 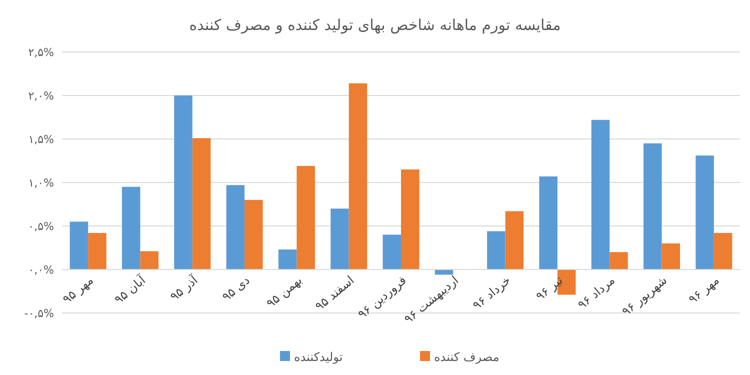 What do you see at coordinates (644, 296) in the screenshot?
I see `x-tick-label: شهریور ۹۶` at bounding box center [644, 296].